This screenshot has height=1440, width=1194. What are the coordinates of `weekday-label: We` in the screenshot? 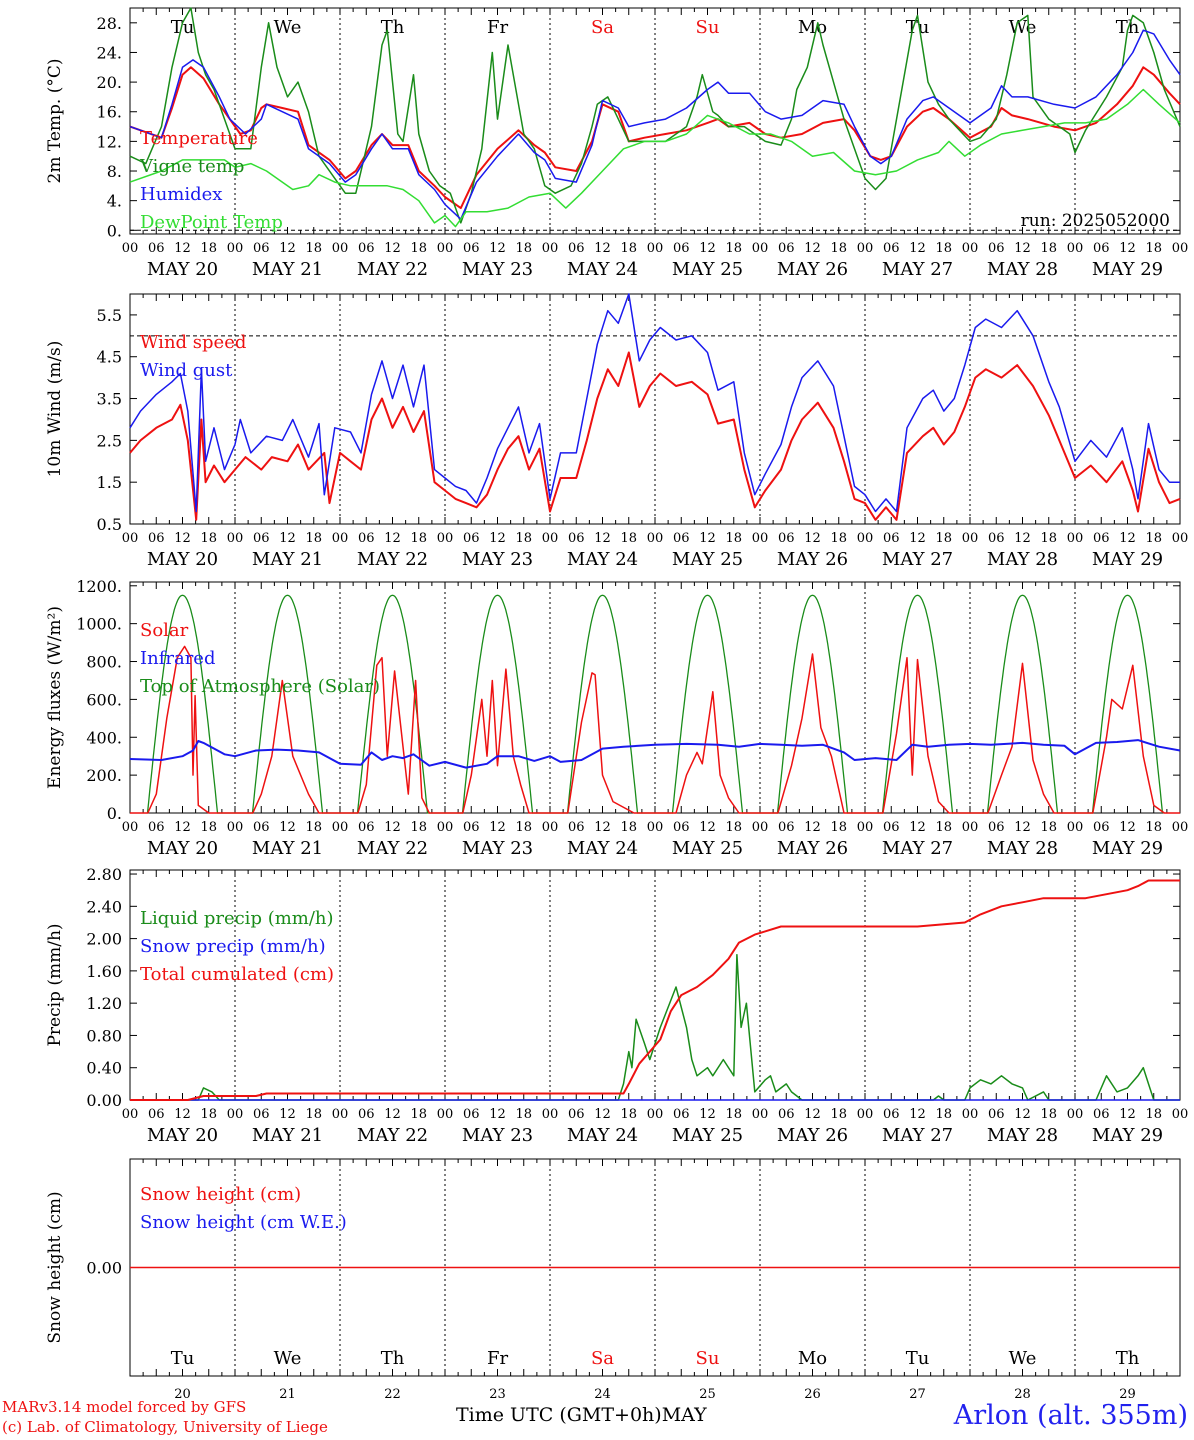 It's located at (288, 1358).